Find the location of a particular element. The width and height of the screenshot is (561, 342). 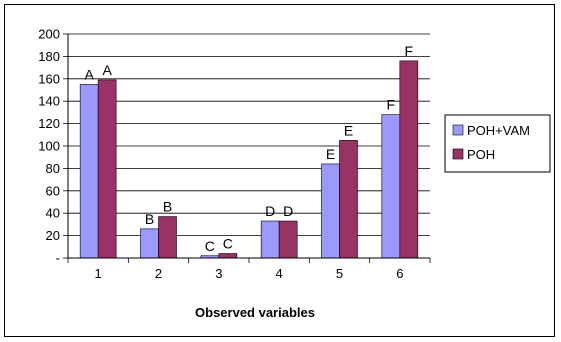

y-tick-label: 140 is located at coordinates (49, 101).